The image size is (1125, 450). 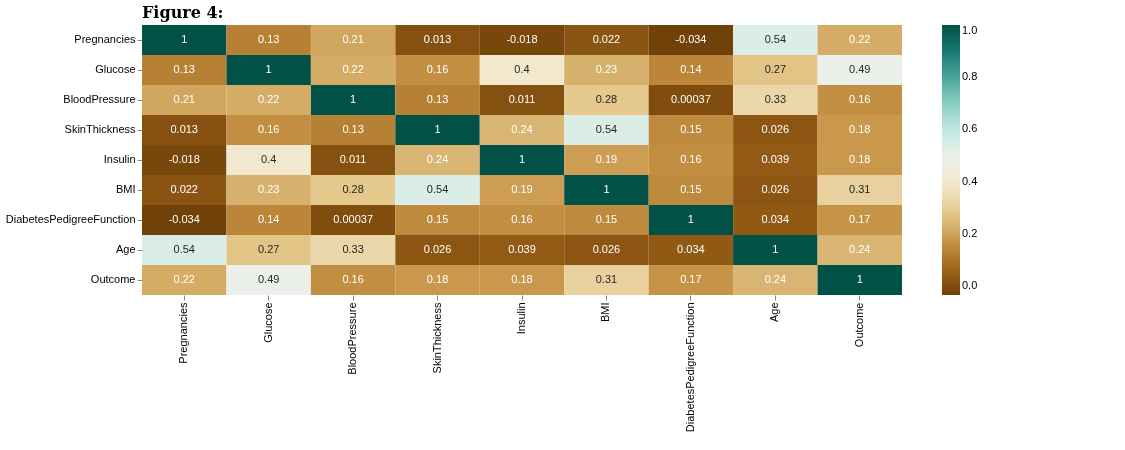 I want to click on y-tick-label: BMI, so click(x=125, y=189).